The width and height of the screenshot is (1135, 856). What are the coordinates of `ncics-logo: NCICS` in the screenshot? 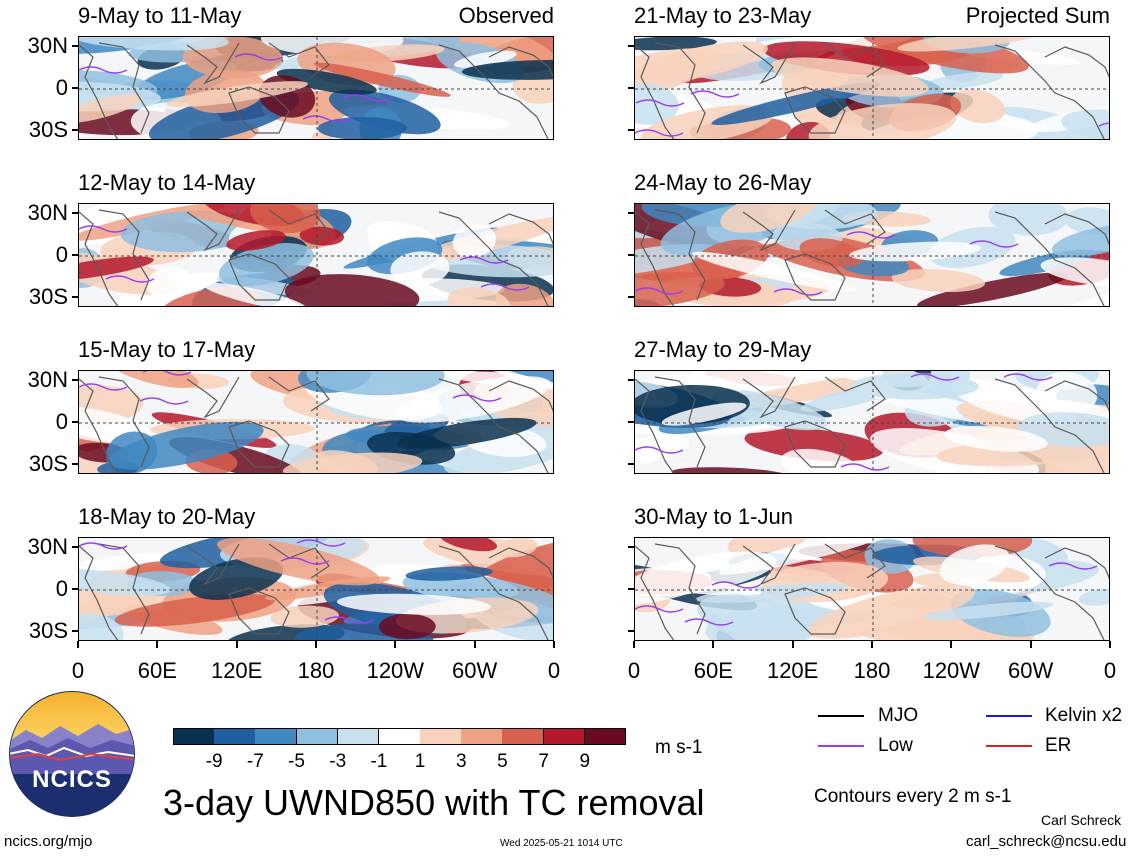 It's located at (72, 754).